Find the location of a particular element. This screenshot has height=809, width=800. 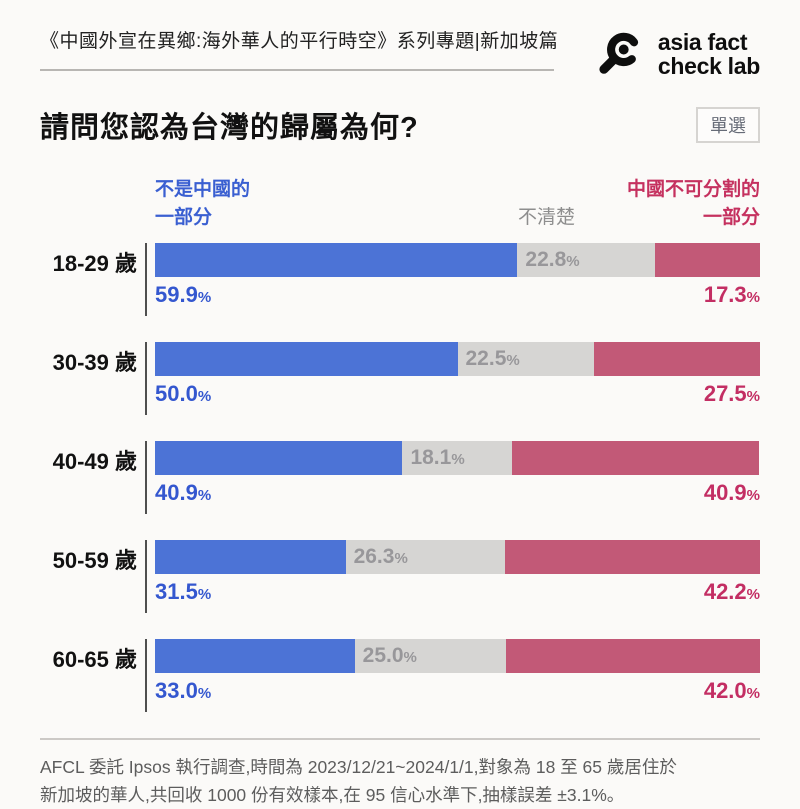

unclear-value-label: 22.5% is located at coordinates (492, 359).